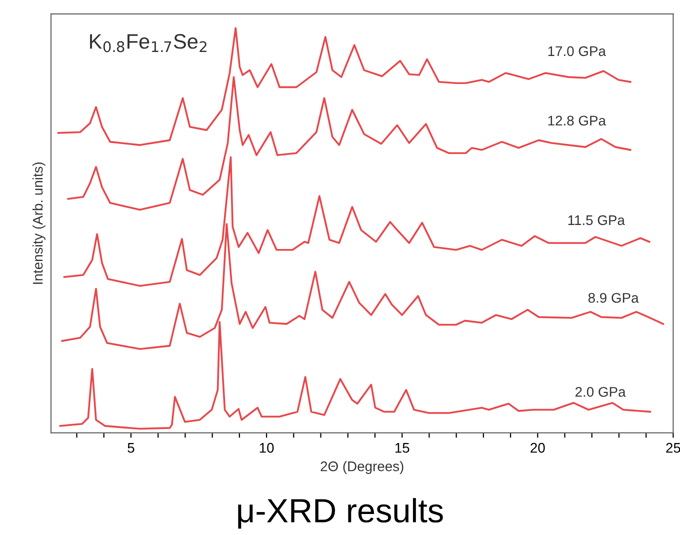 The width and height of the screenshot is (680, 535). Describe the element at coordinates (613, 297) in the screenshot. I see `series-label: 8.9 GPa` at that location.